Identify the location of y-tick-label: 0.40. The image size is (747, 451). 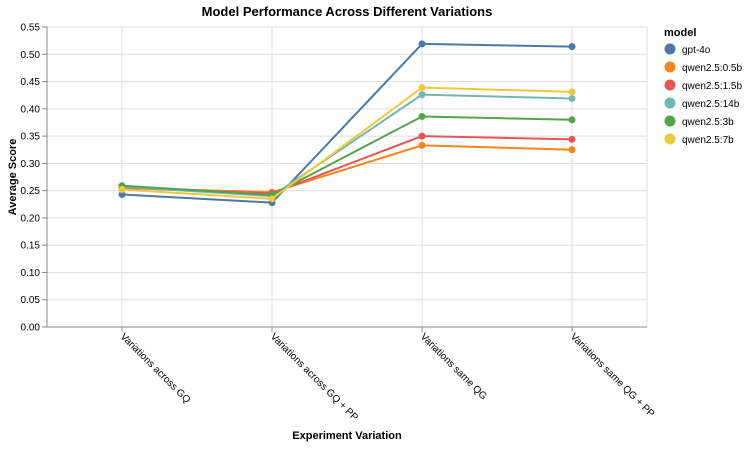
(31, 109).